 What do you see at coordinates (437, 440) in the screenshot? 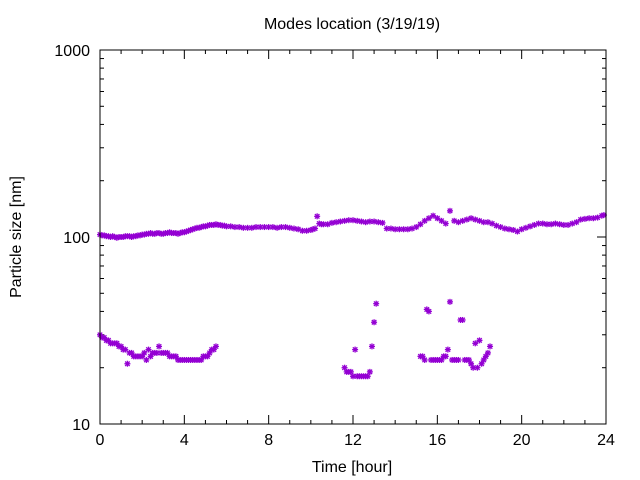
I see `x-tick-label: 16` at bounding box center [437, 440].